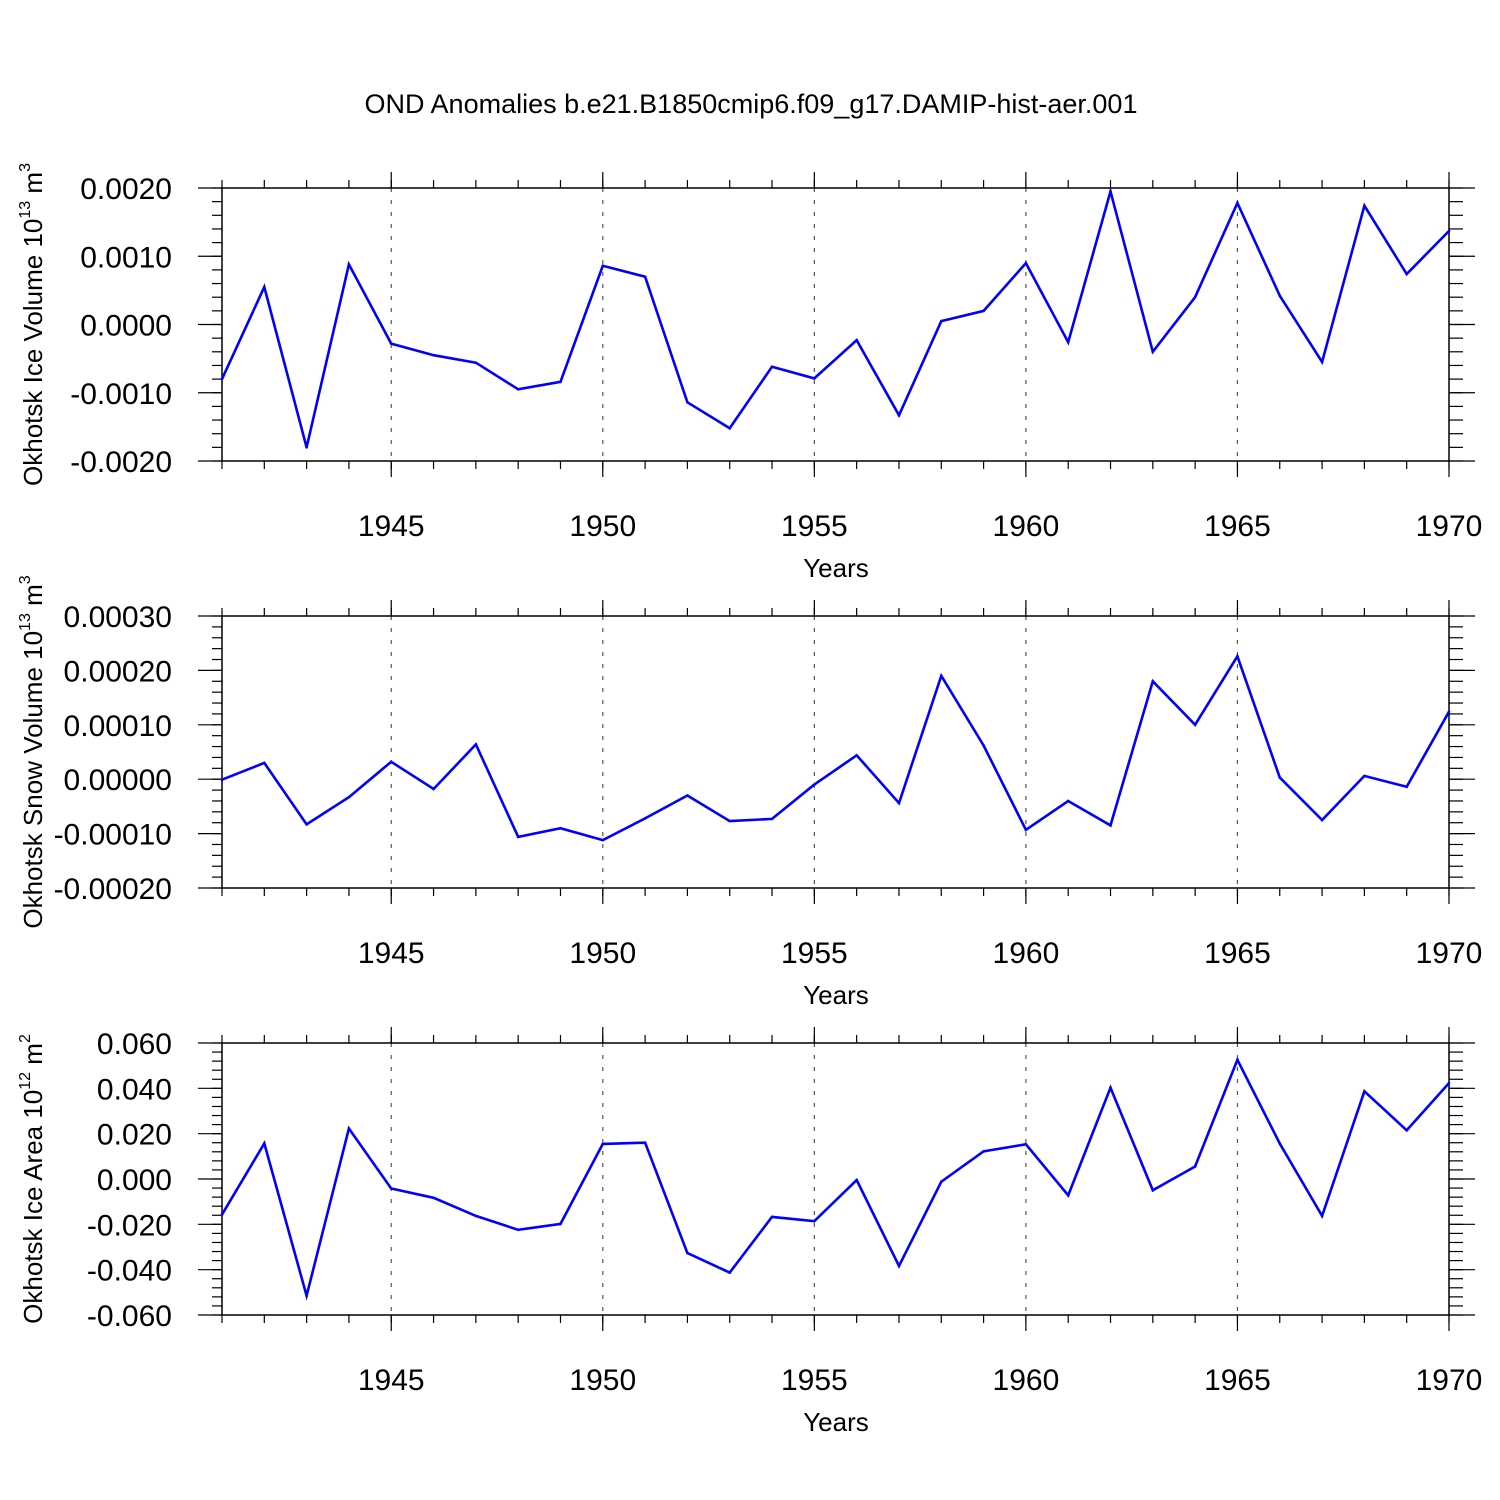 Image resolution: width=1500 pixels, height=1500 pixels. What do you see at coordinates (129, 1271) in the screenshot?
I see `y-tick-label: -0.040` at bounding box center [129, 1271].